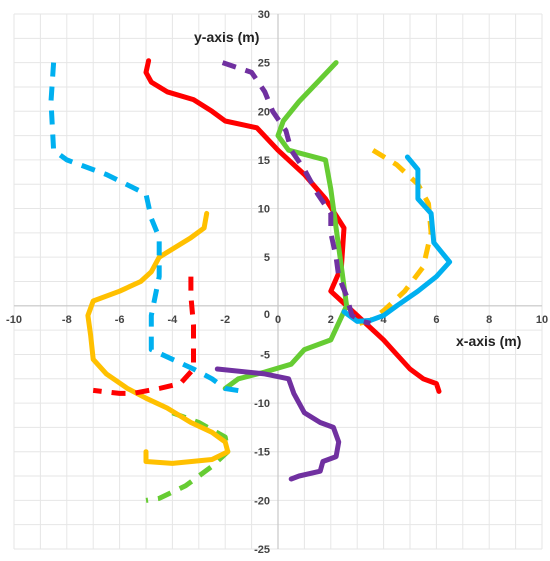 This screenshot has height=561, width=550. Describe the element at coordinates (262, 404) in the screenshot. I see `y-tick-label: -10` at that location.